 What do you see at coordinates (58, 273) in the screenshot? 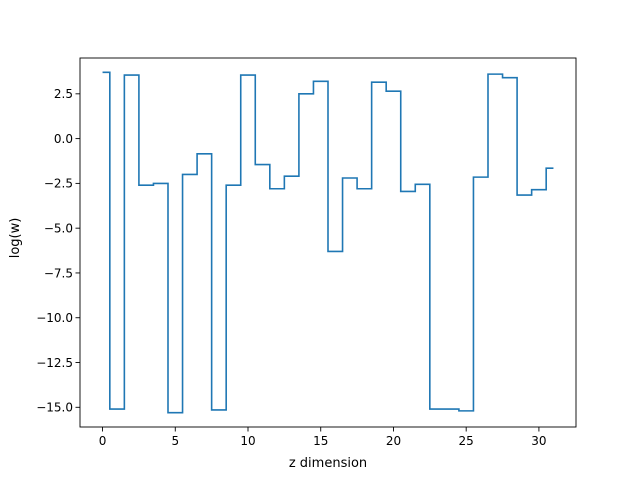
I see `y-tick-label: −7.5` at bounding box center [58, 273].